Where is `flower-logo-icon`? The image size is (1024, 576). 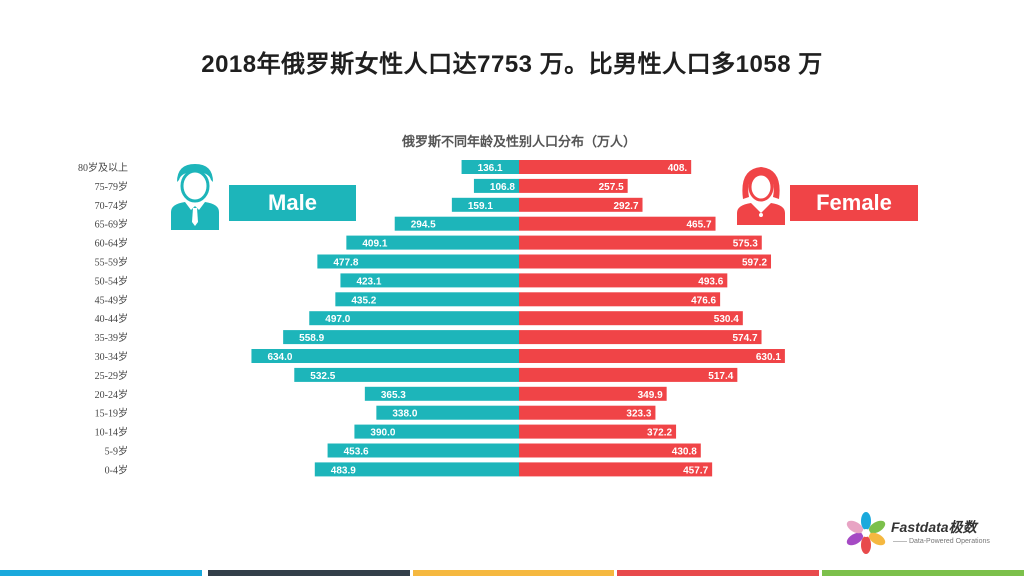
flower-logo-icon is located at coordinates (866, 533).